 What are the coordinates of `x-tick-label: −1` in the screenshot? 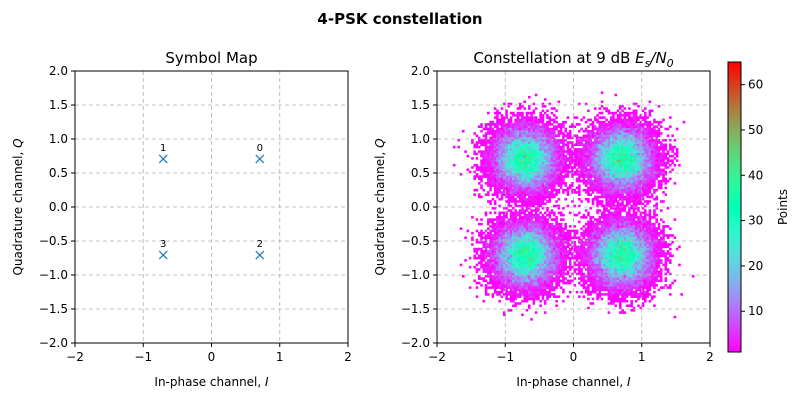 It's located at (143, 357).